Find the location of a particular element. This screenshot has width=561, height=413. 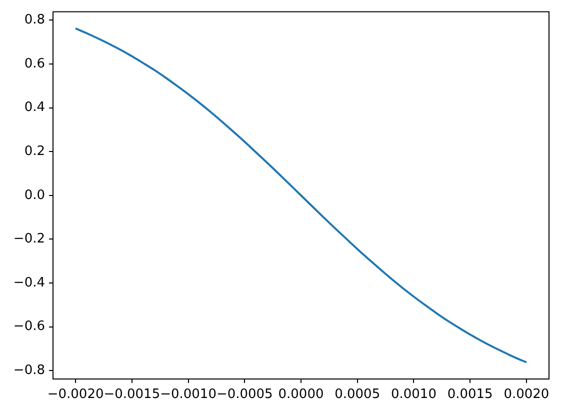

x-tick-label: 0.0000 is located at coordinates (301, 394).